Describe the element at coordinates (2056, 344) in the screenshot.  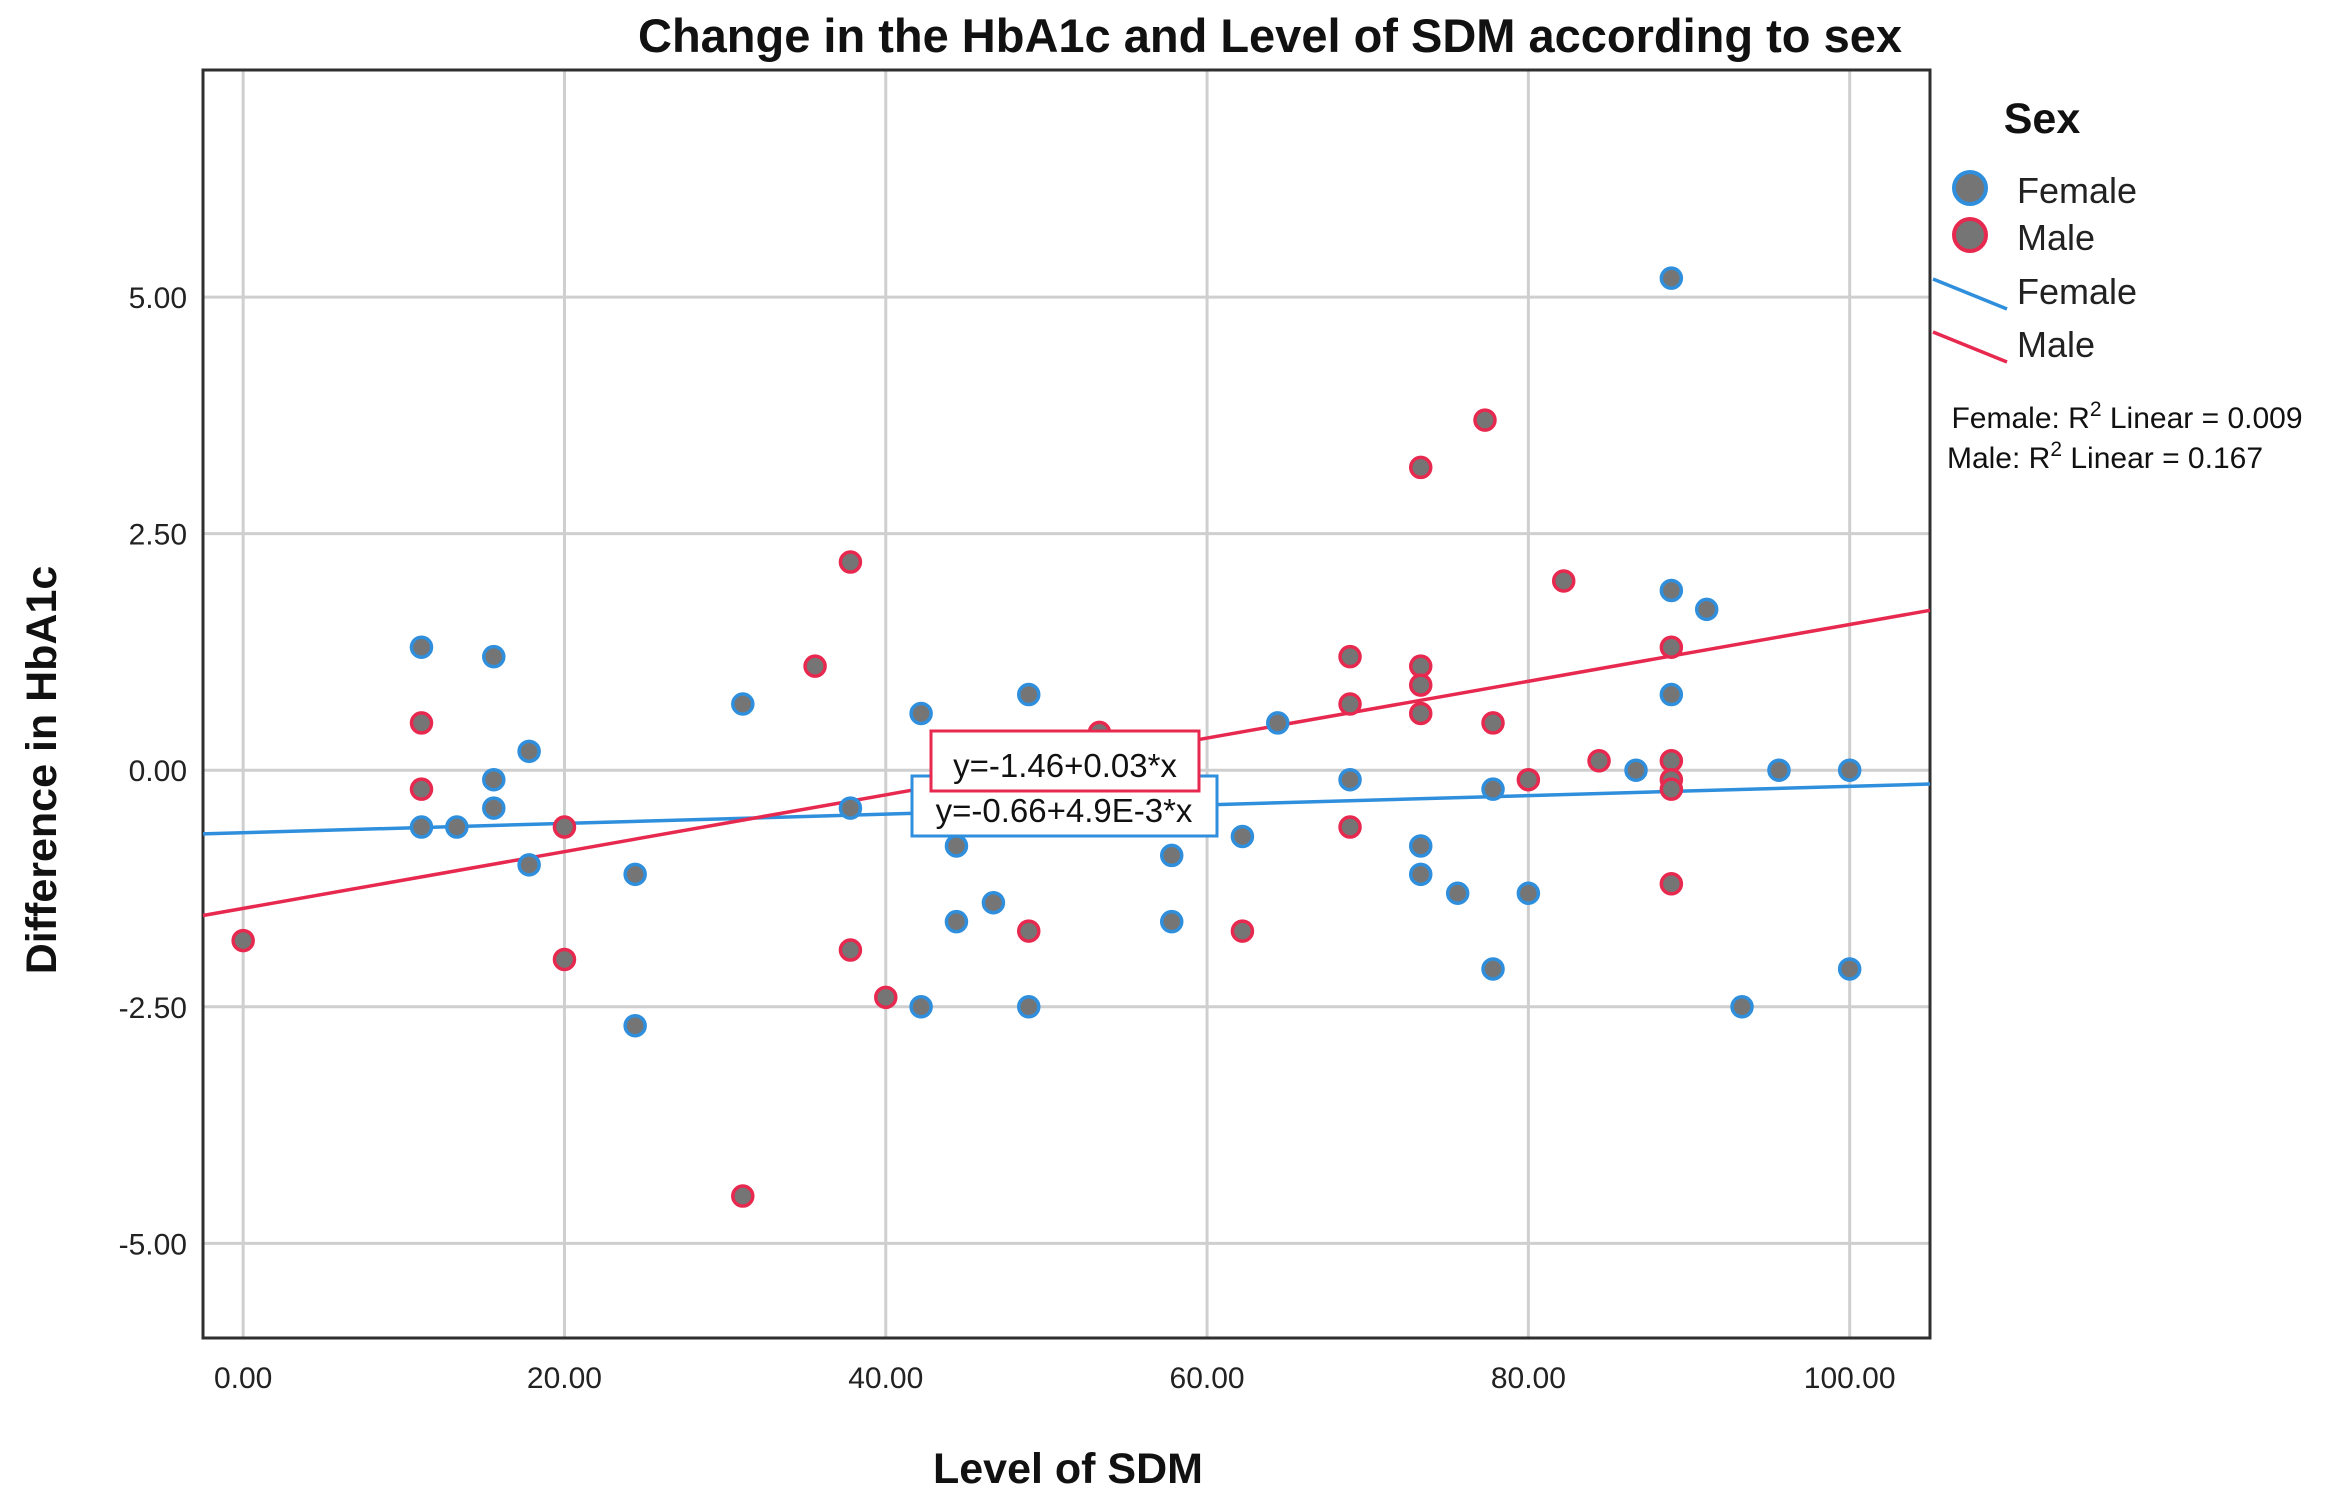
I see `legend-male-line-label: Male` at that location.